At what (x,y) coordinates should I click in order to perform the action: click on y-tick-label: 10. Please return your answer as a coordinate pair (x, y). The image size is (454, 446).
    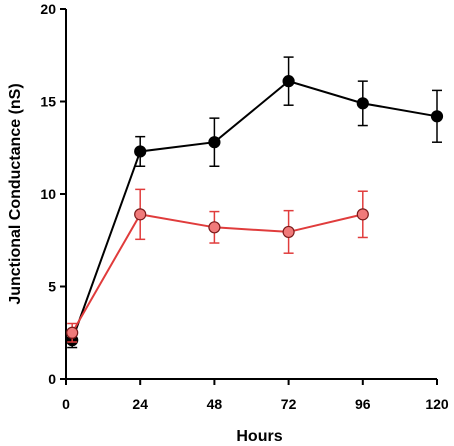
    Looking at the image, I should click on (48, 194).